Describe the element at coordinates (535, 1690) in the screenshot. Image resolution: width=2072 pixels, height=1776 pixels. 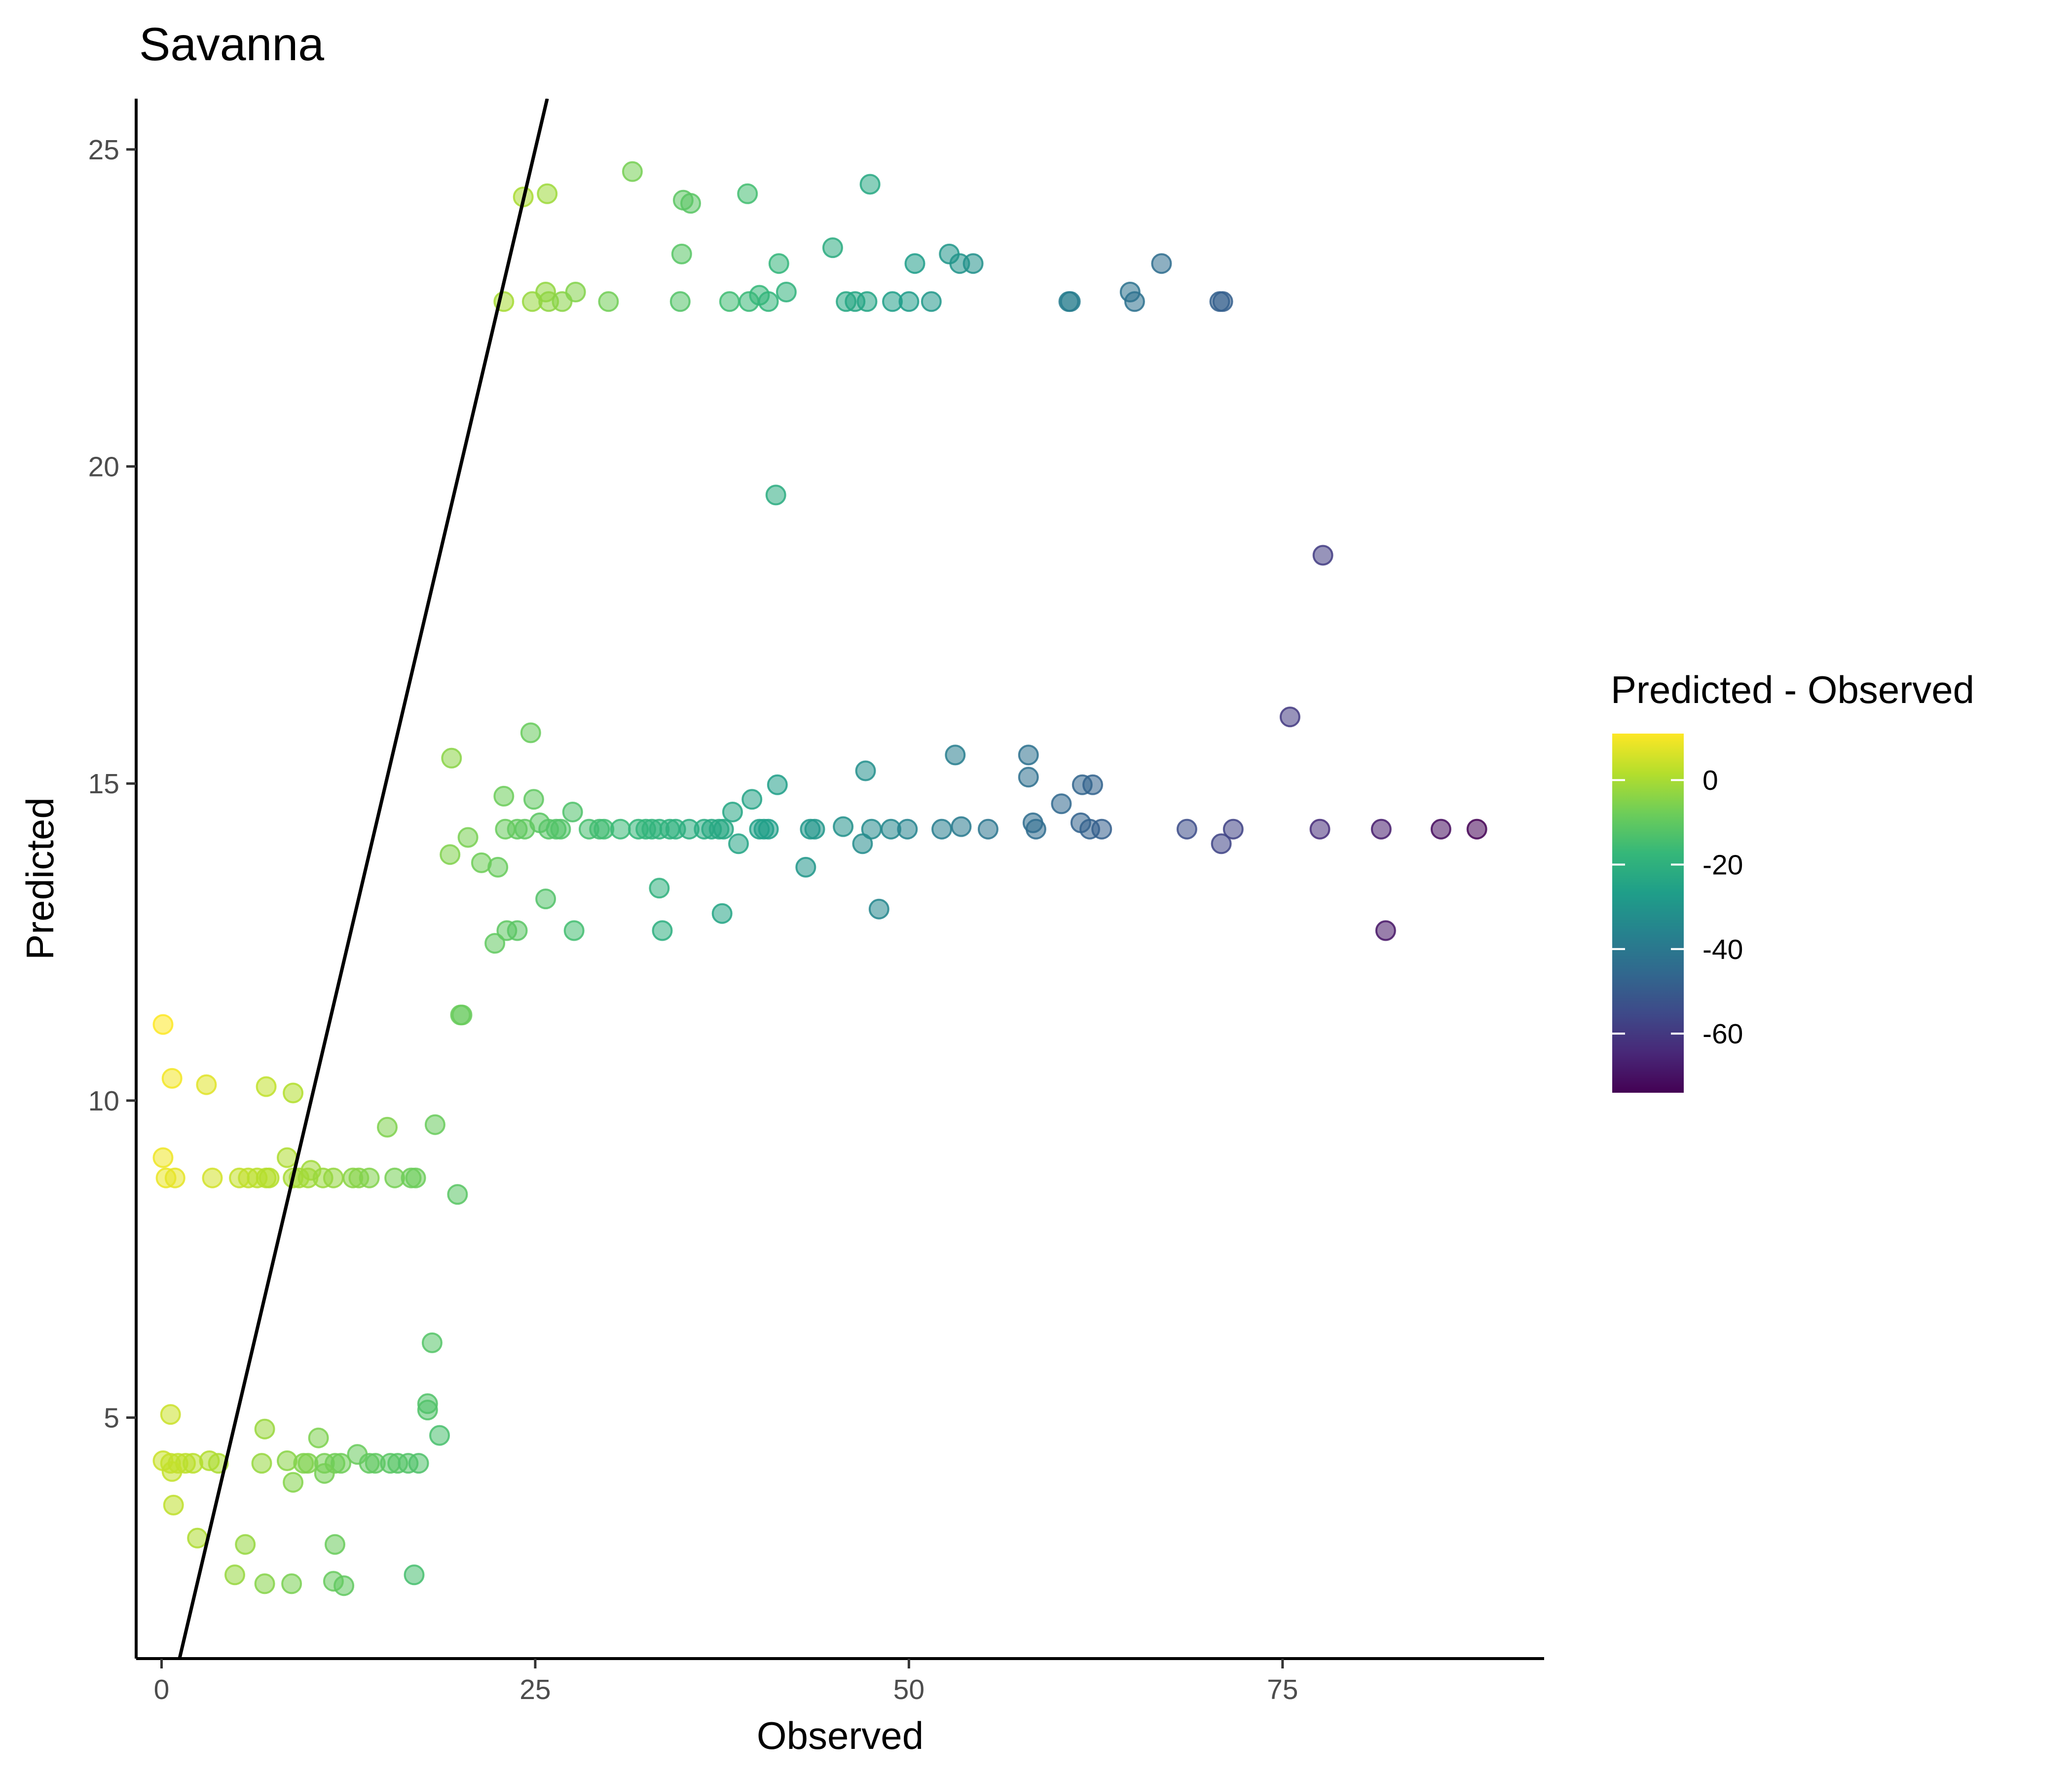
I see `x-tick-label: 25` at that location.